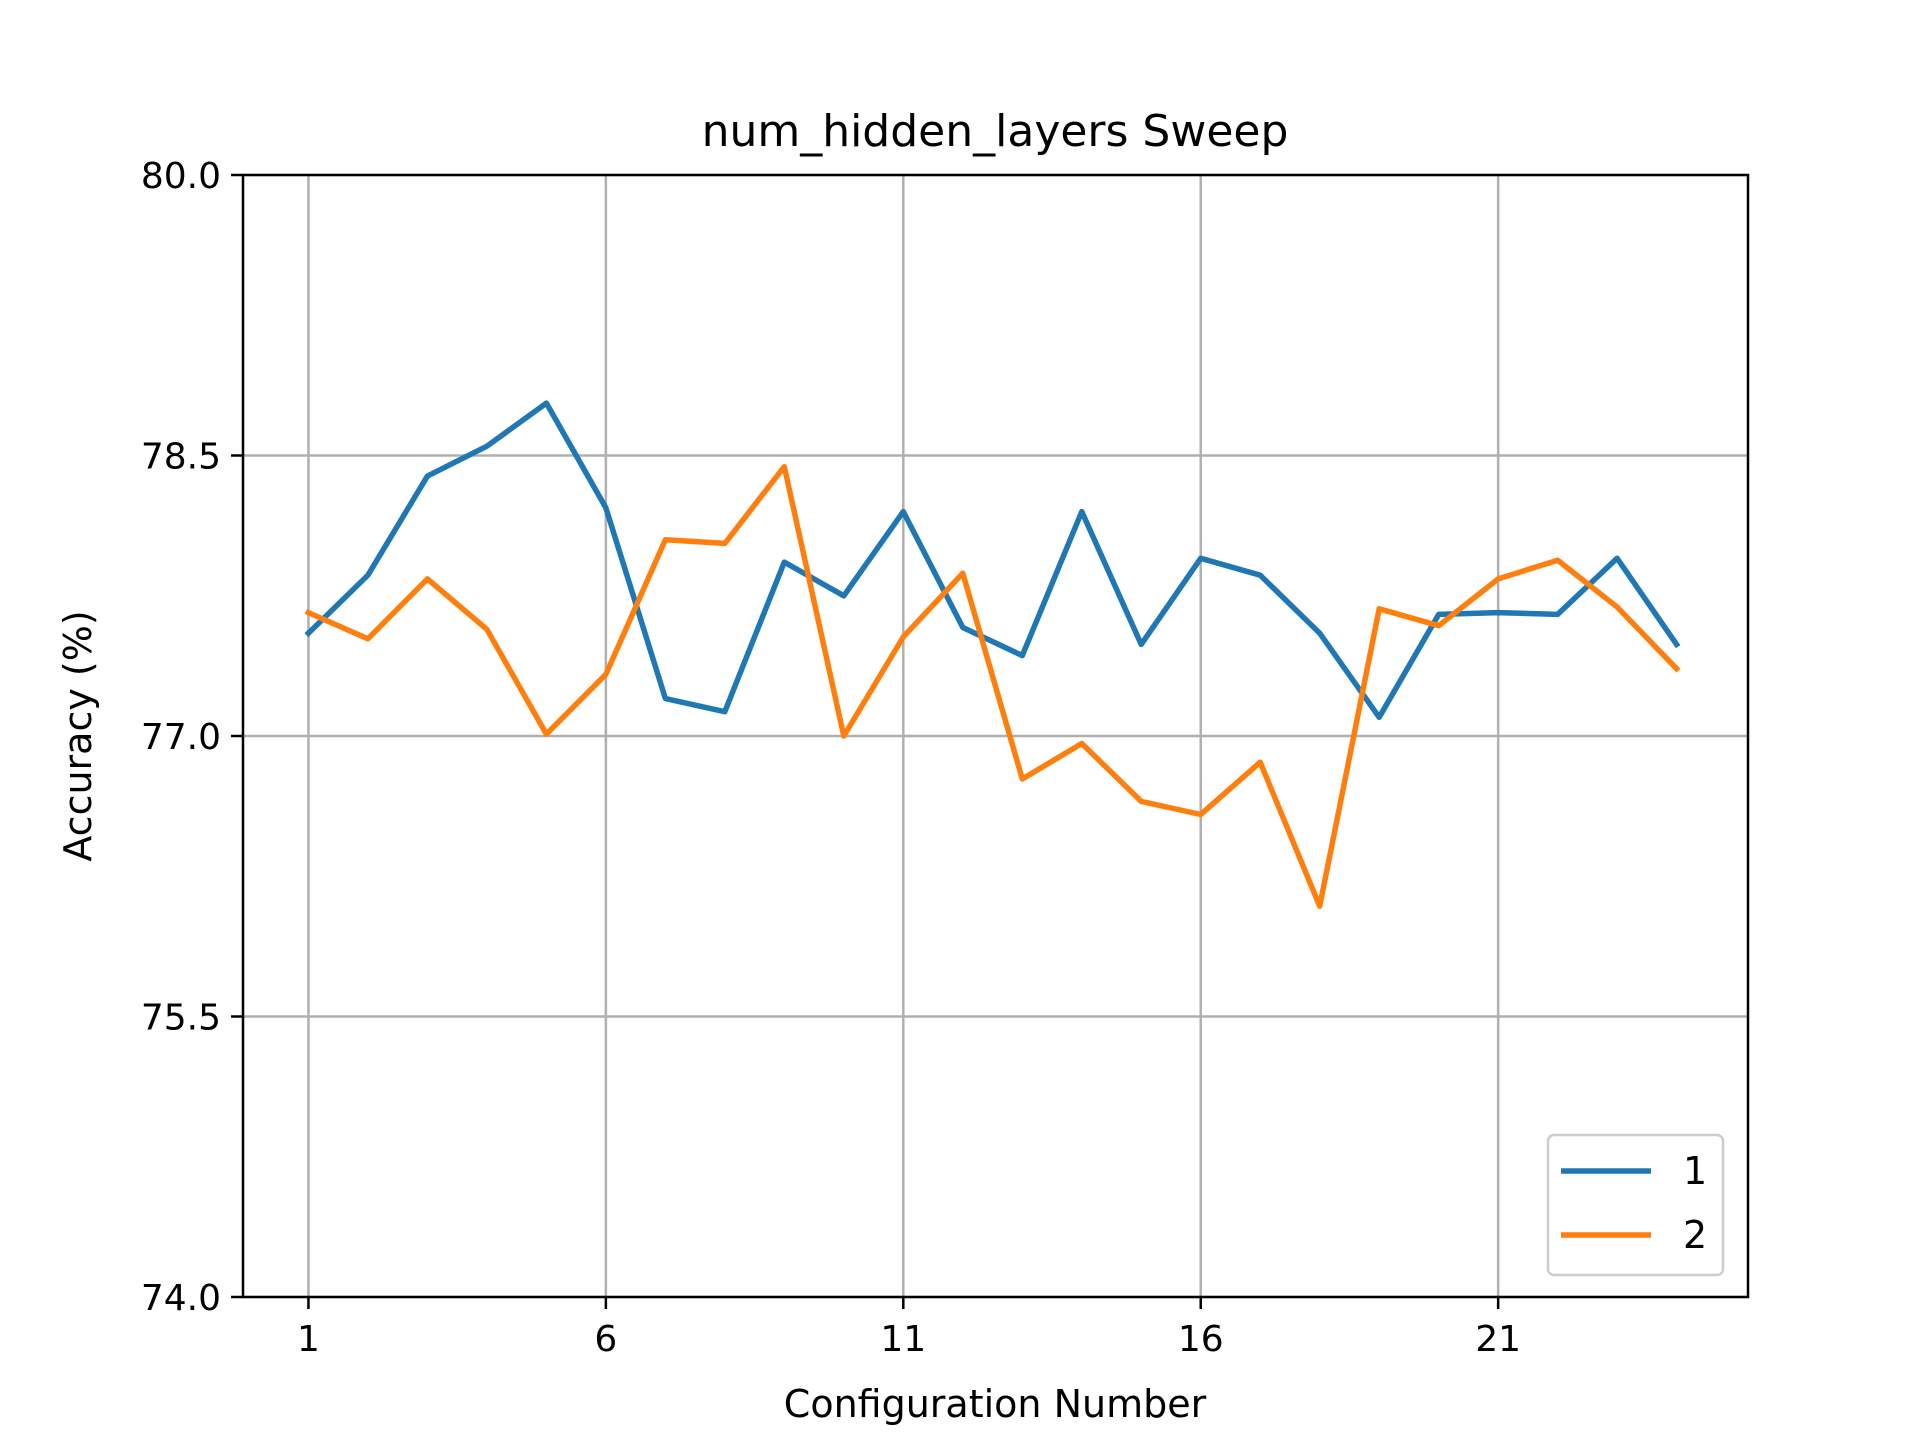 The image size is (1920, 1440). Describe the element at coordinates (1695, 1171) in the screenshot. I see `legend-label-series-1: 1` at that location.